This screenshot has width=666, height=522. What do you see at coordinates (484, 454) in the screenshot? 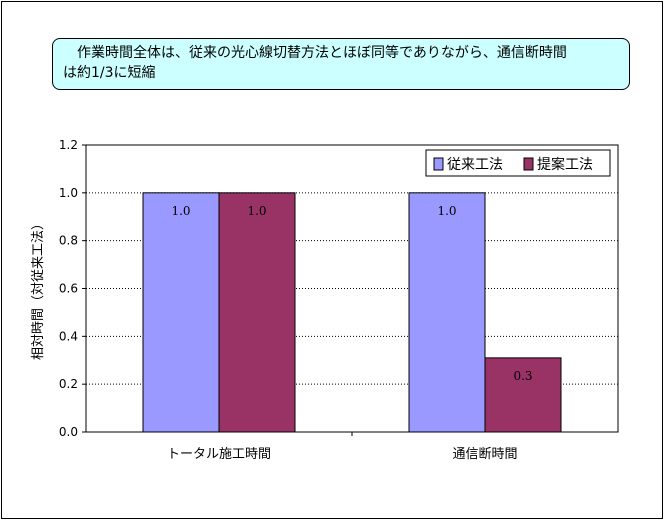
I see `category-label: 通信断時間` at bounding box center [484, 454].